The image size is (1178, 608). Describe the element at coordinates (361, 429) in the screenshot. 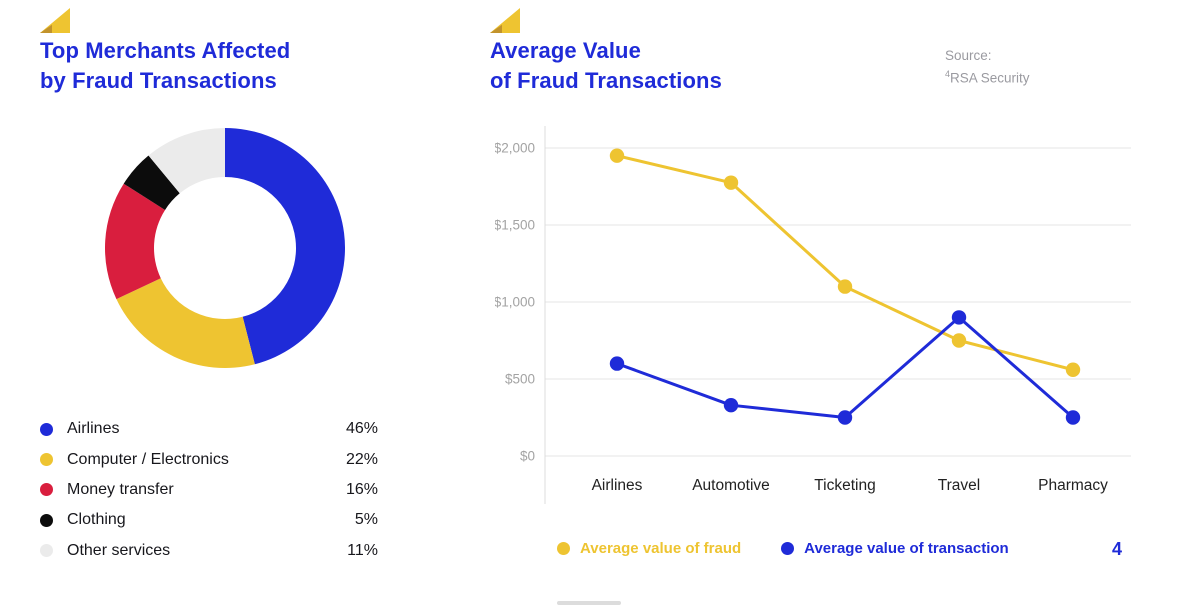

I see `legend-value: 46%` at that location.